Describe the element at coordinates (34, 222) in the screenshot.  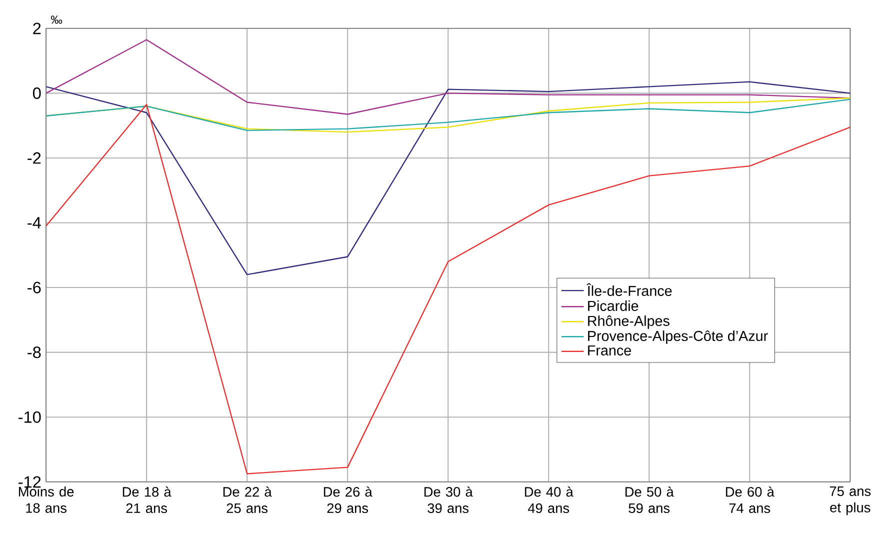
I see `y-tick-label: -4` at that location.